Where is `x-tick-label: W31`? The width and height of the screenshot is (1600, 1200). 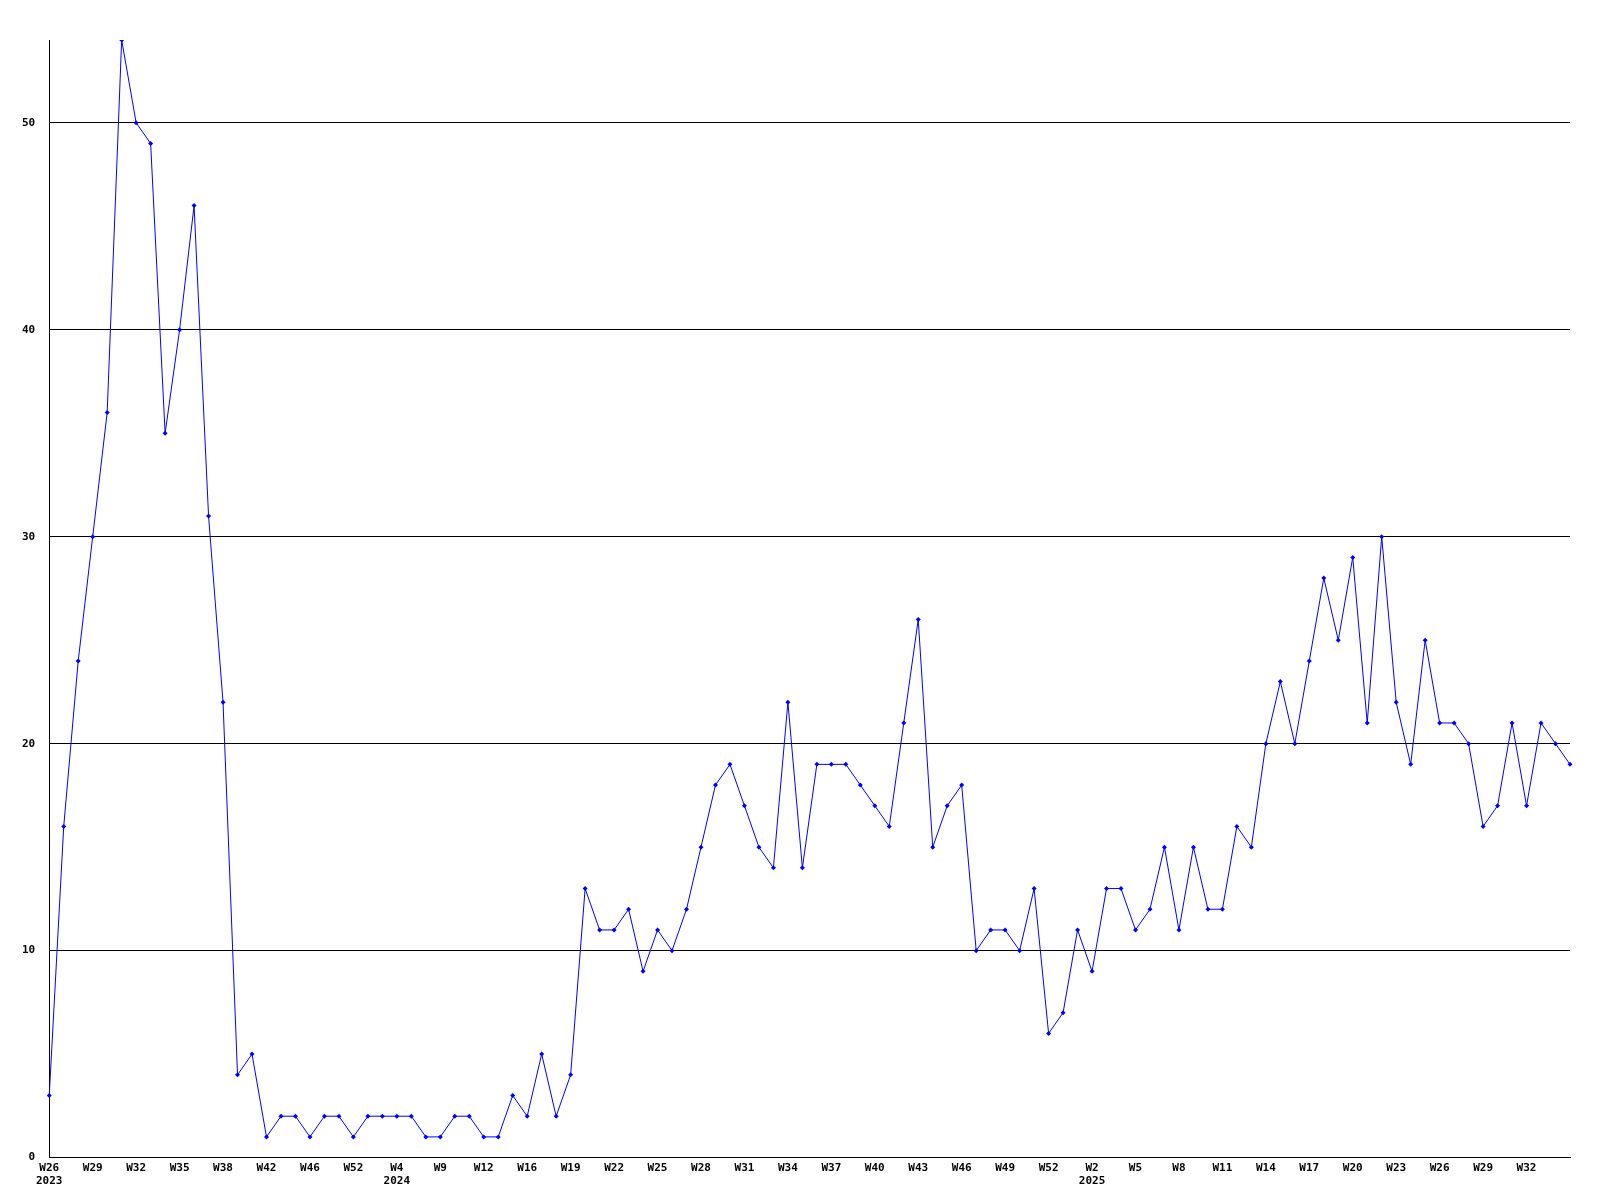
x-tick-label: W31 is located at coordinates (744, 1168).